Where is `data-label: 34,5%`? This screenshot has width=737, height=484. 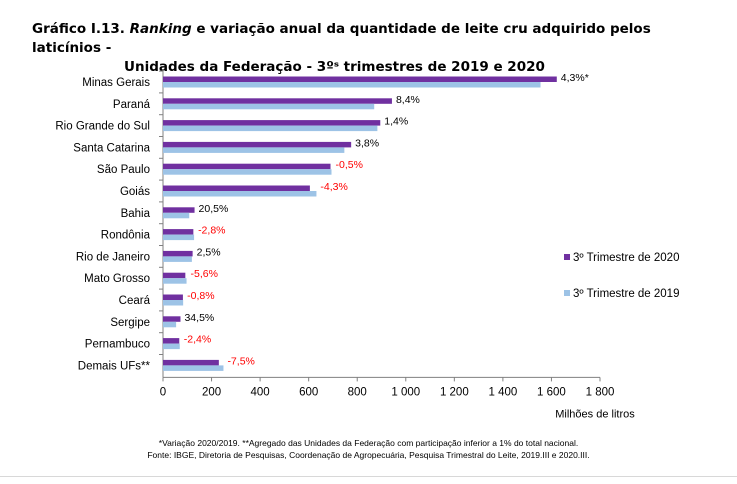 data-label: 34,5% is located at coordinates (199, 318).